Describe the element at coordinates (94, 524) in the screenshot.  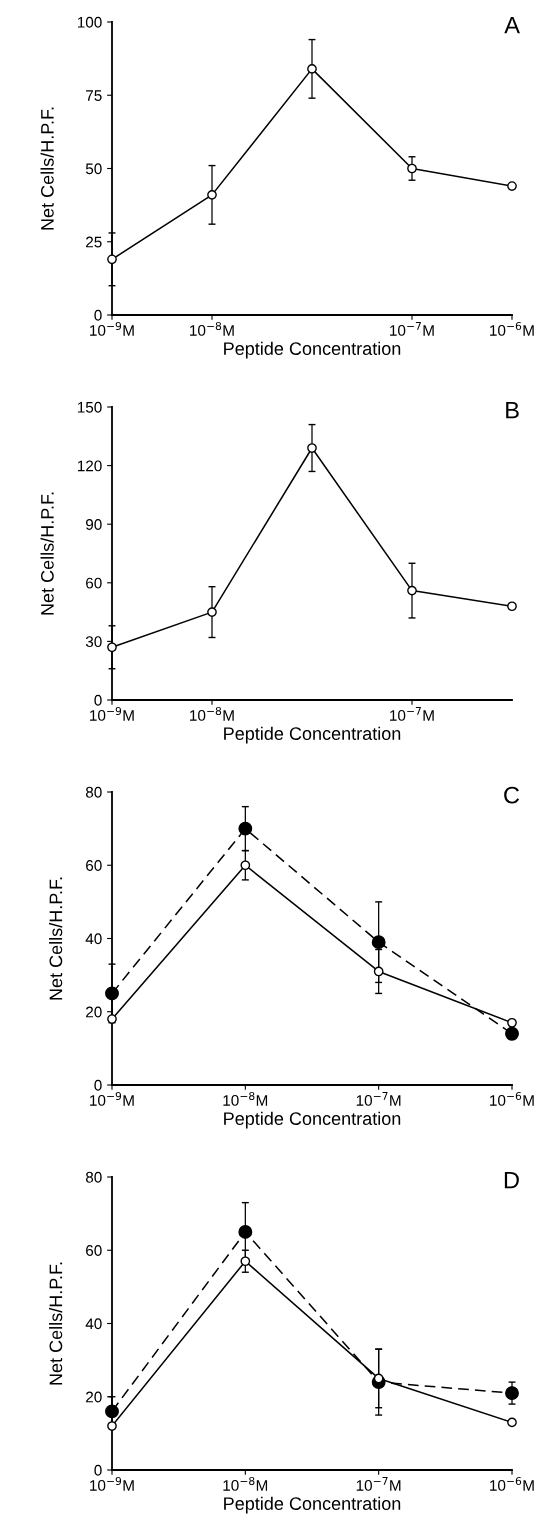
I see `y-tick-label: 90` at that location.